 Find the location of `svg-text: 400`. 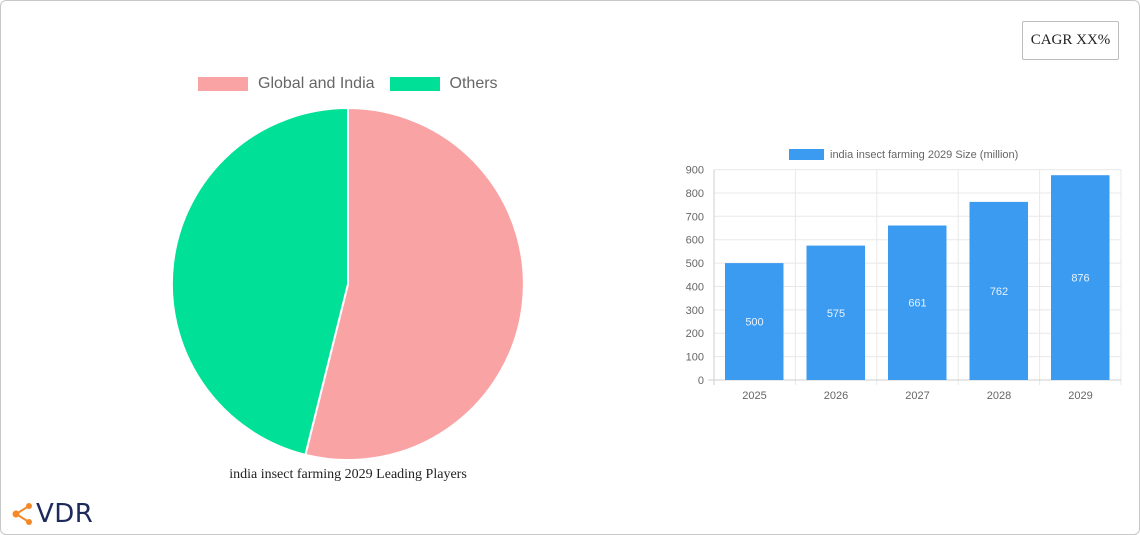

svg-text: 400 is located at coordinates (695, 288).